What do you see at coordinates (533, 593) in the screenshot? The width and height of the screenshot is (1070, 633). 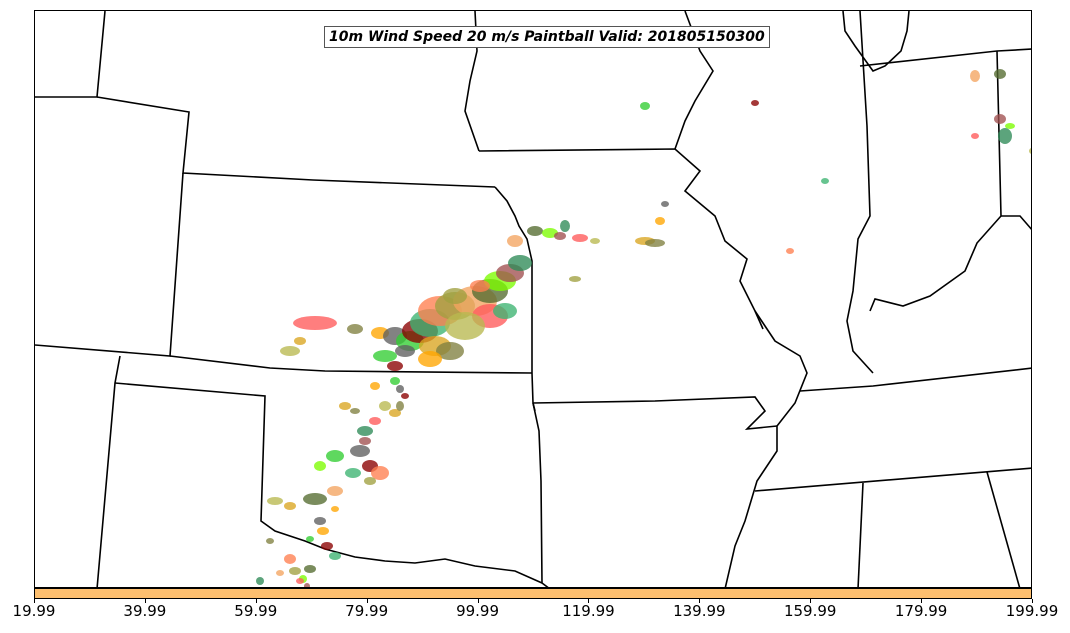 I see `colorbar` at bounding box center [533, 593].